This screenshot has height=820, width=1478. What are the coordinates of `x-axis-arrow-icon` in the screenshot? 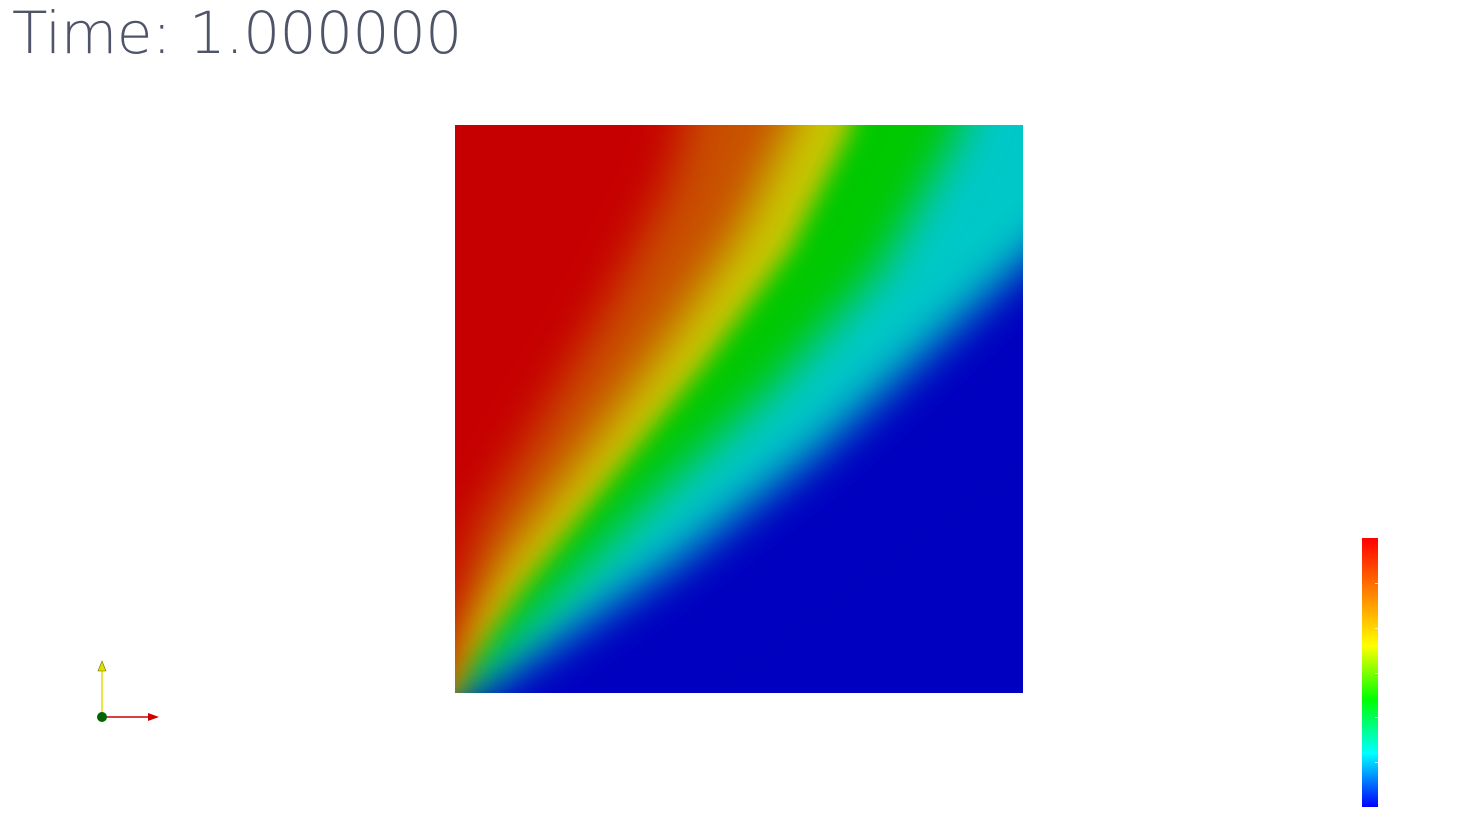 It's located at (153, 717).